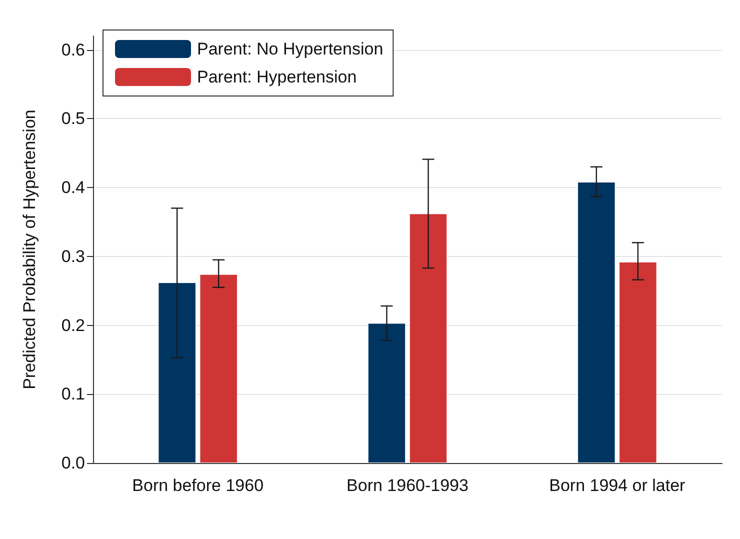 Image resolution: width=740 pixels, height=539 pixels. Describe the element at coordinates (73, 118) in the screenshot. I see `y-tick-label: 0.5` at that location.